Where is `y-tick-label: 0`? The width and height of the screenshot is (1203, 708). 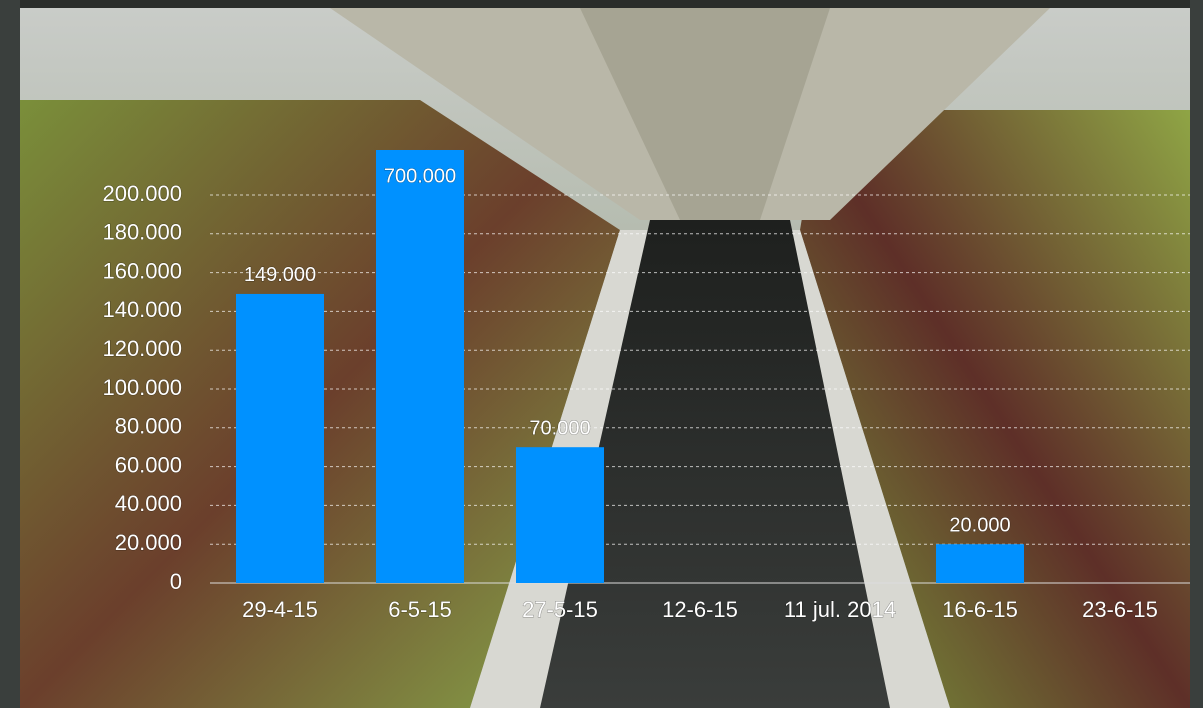
y-tick-label: 0 is located at coordinates (176, 581).